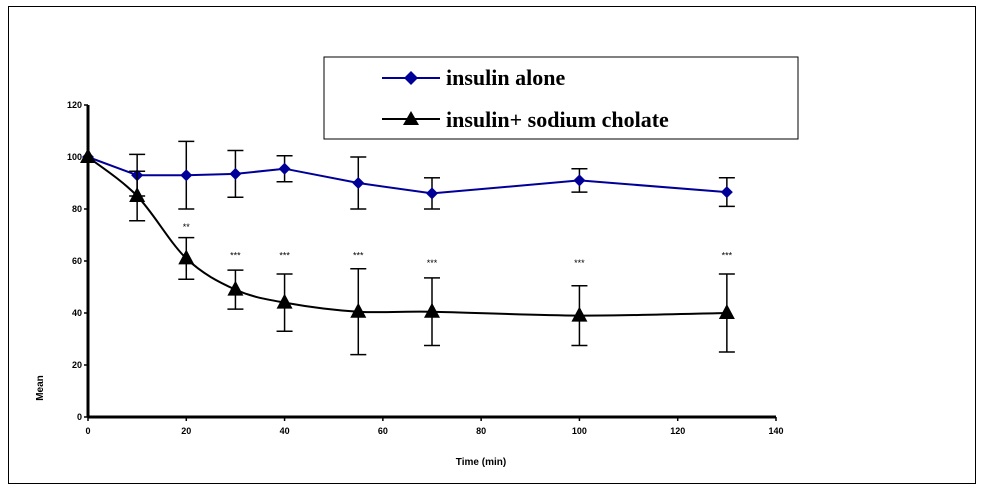 This screenshot has width=982, height=488. What do you see at coordinates (285, 431) in the screenshot?
I see `x-tick-label: 40` at bounding box center [285, 431].